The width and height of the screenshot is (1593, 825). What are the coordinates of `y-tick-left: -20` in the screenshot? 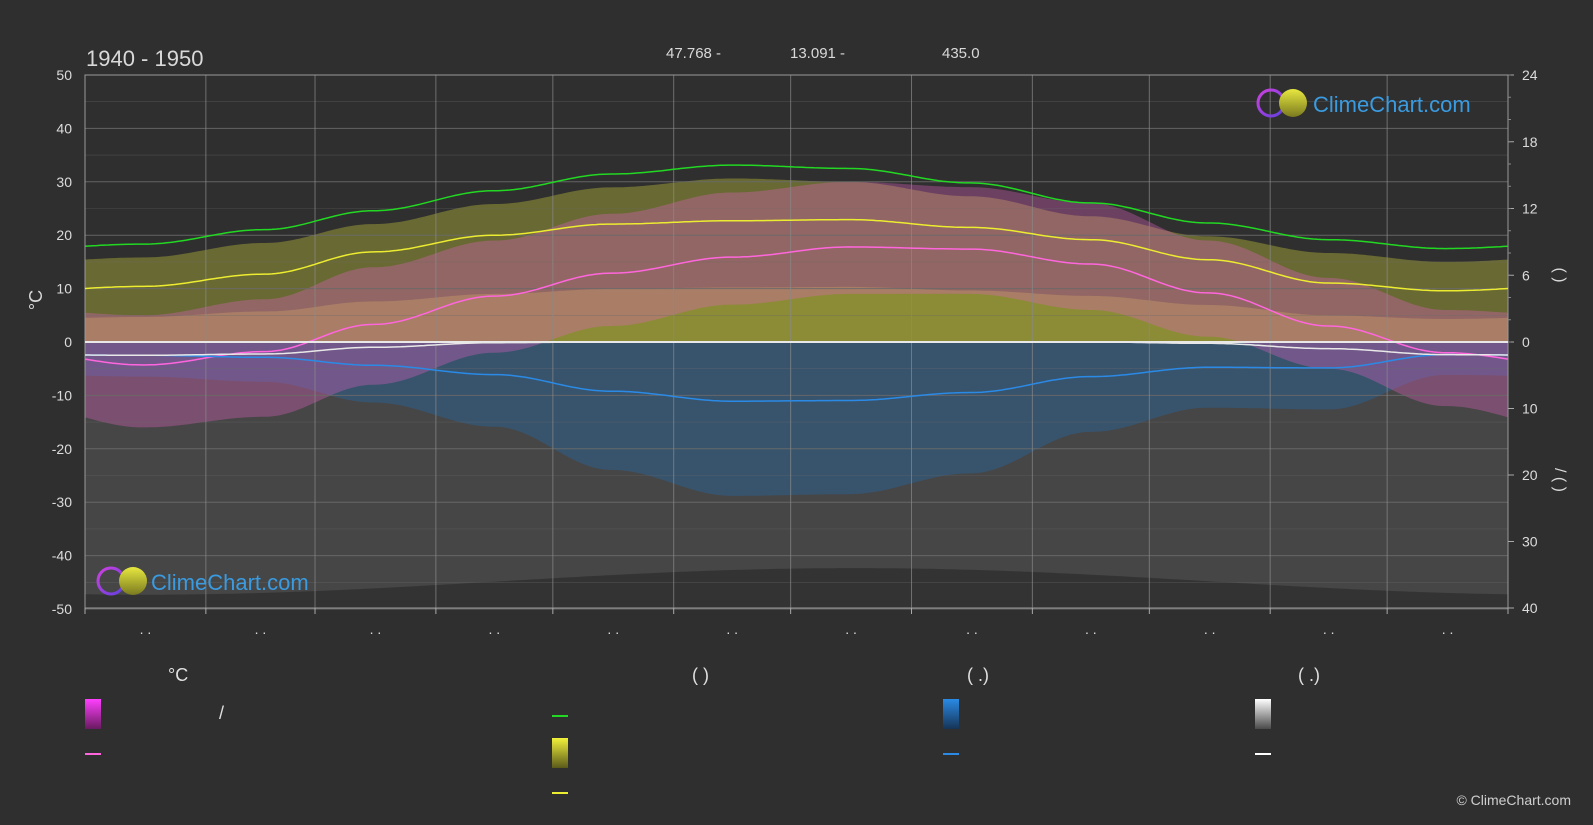 It's located at (62, 449).